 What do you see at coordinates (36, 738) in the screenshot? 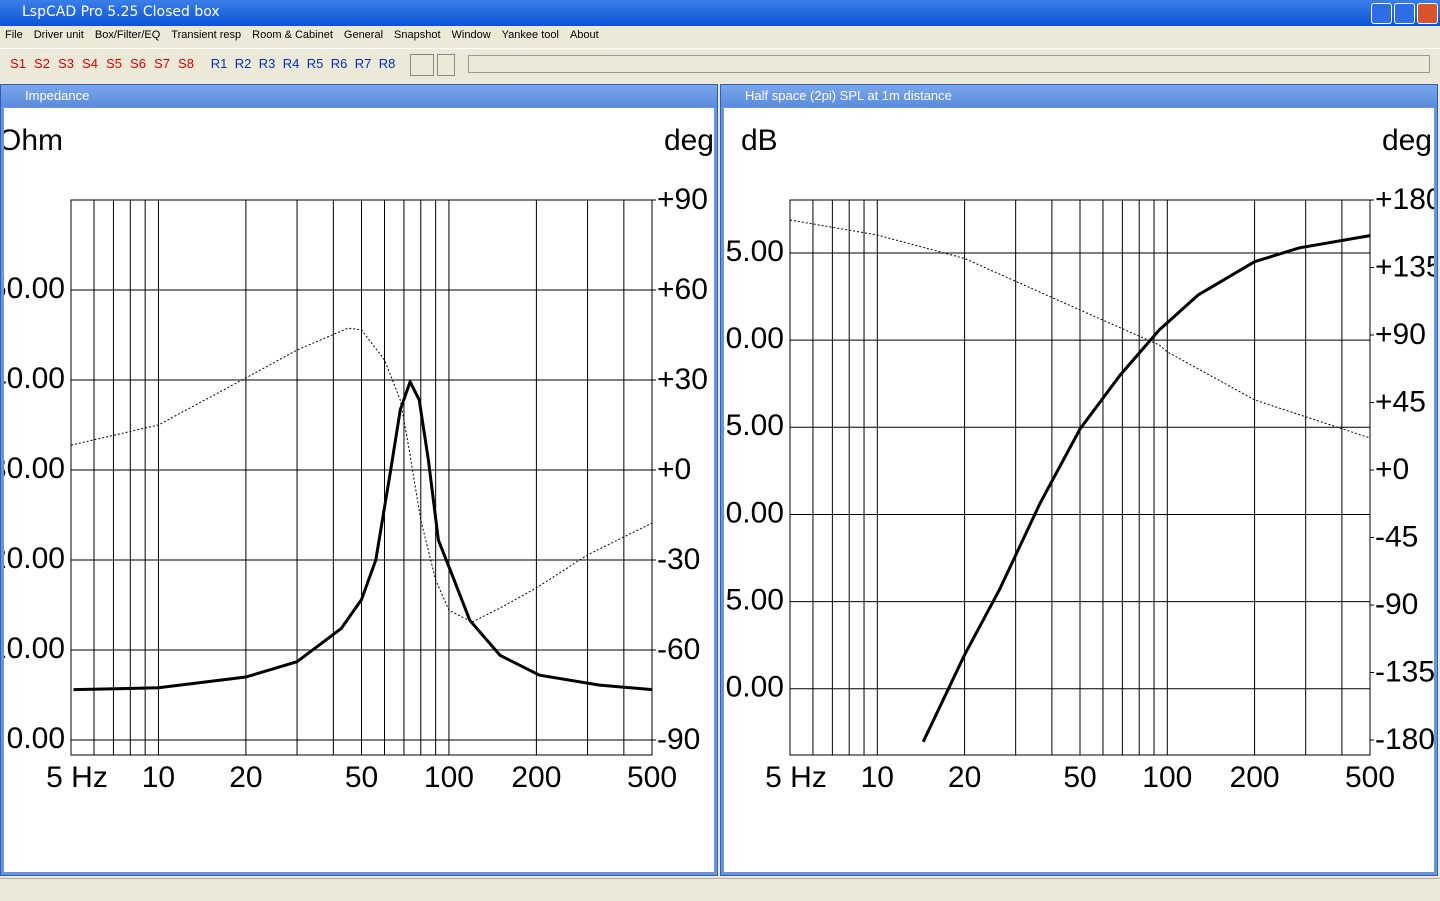
I see `y-tick-label: 0.00` at bounding box center [36, 738].